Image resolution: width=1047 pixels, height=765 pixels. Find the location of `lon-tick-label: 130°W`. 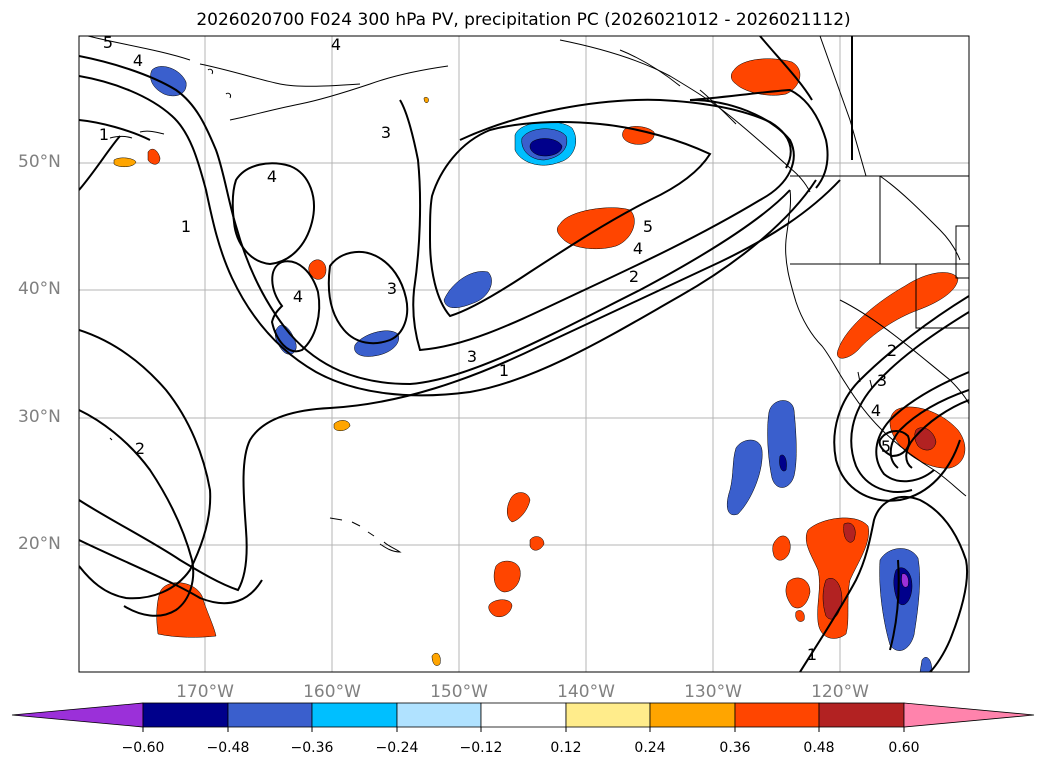

lon-tick-label: 130°W is located at coordinates (713, 692).